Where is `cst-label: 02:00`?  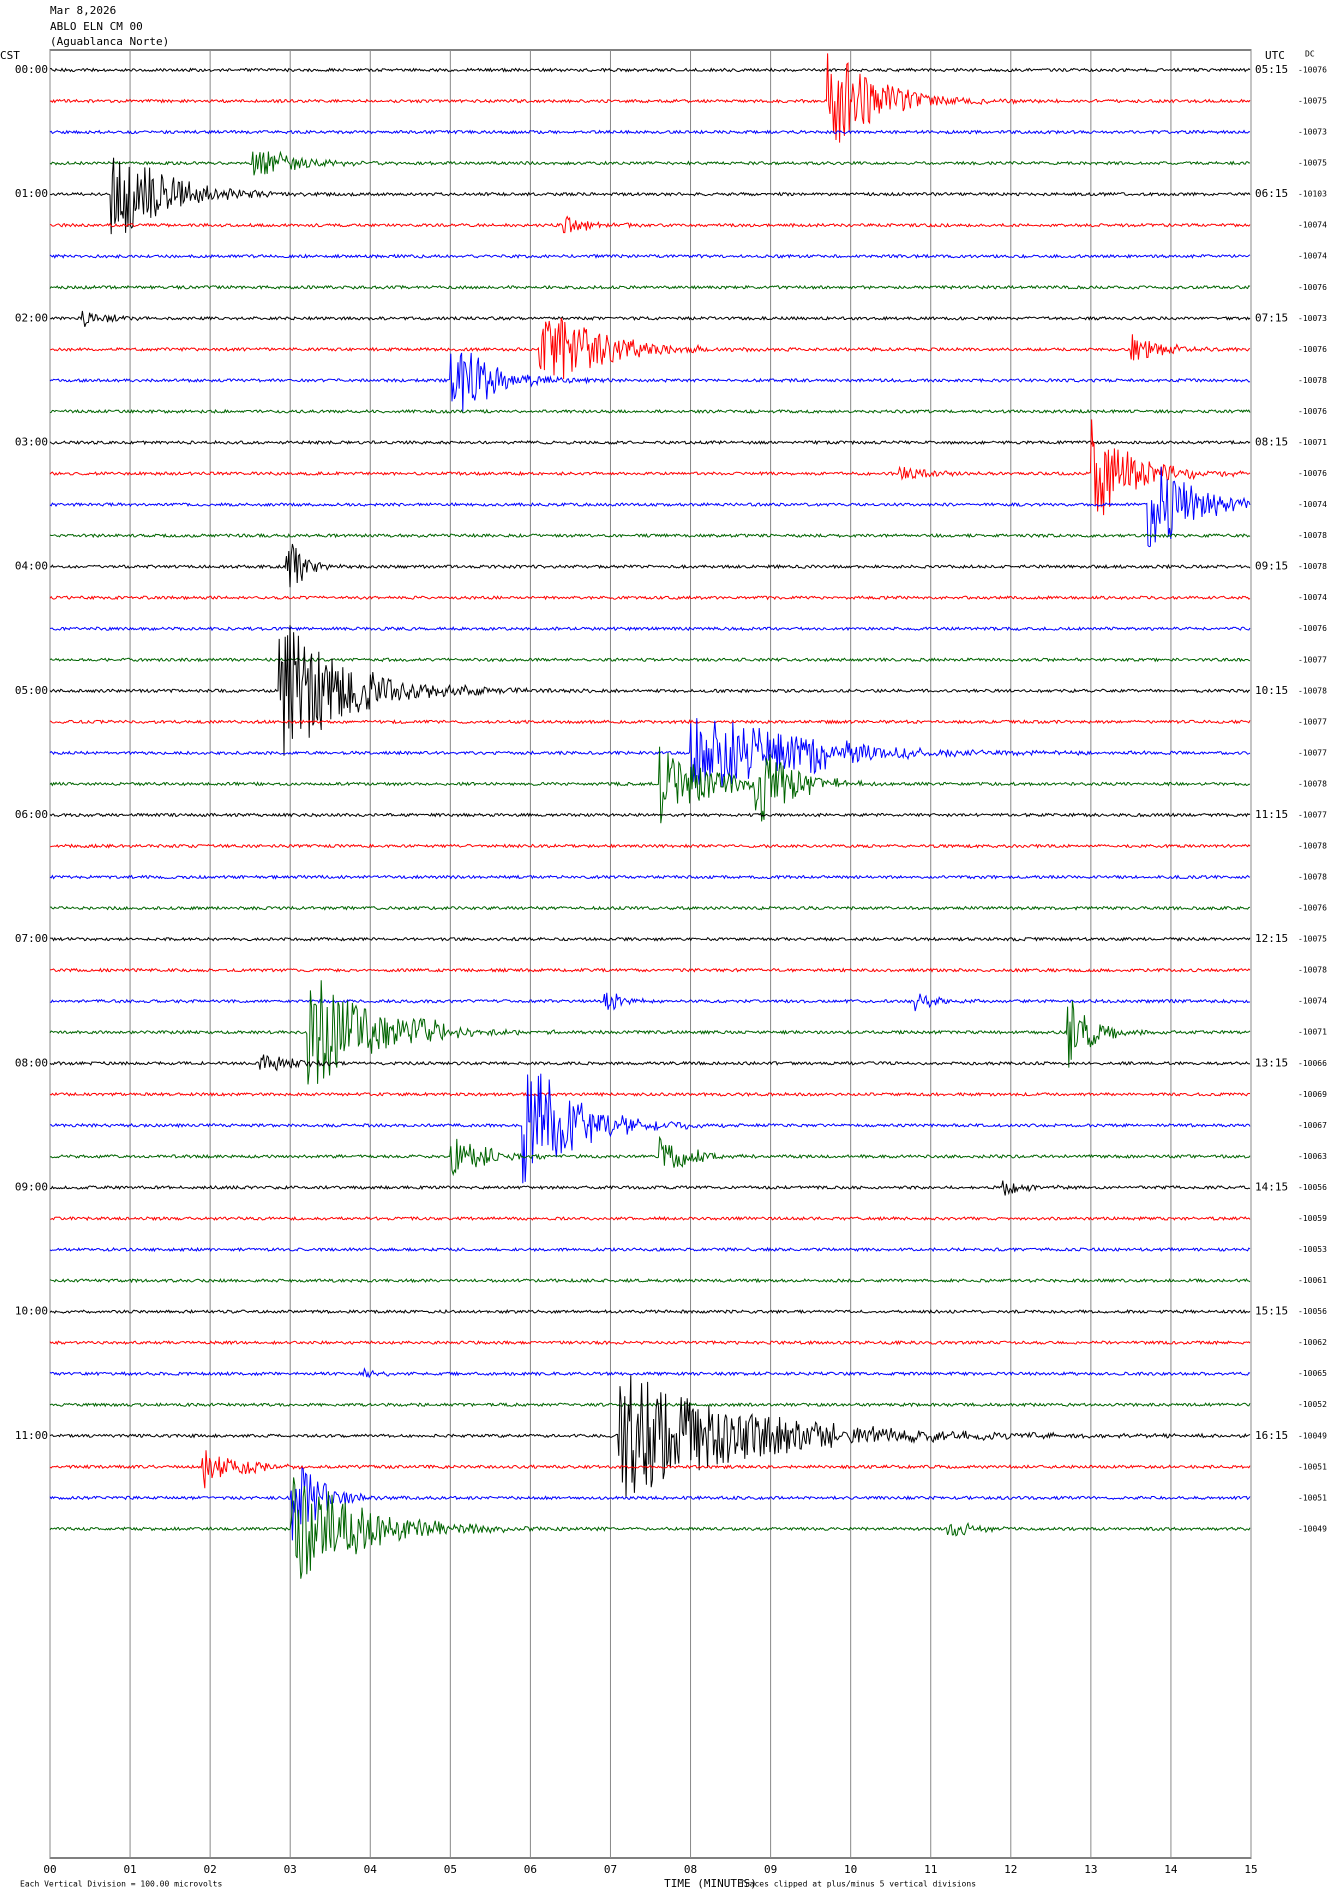 cst-label: 02:00 is located at coordinates (31, 317).